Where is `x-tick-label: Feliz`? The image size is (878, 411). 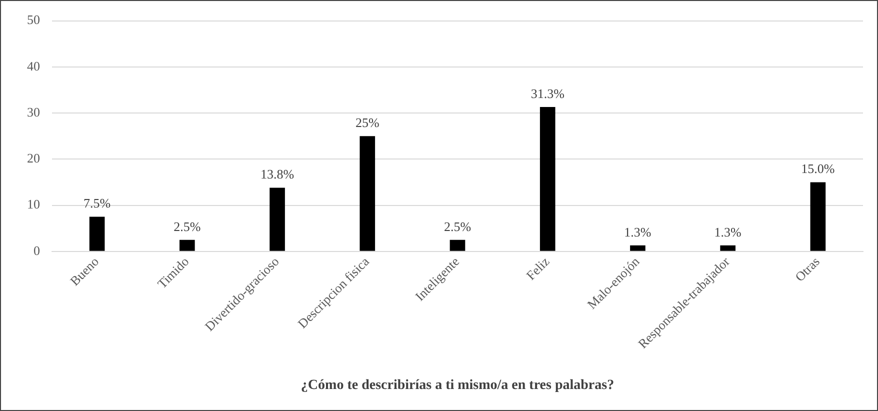
x-tick-label: Feliz is located at coordinates (537, 268).